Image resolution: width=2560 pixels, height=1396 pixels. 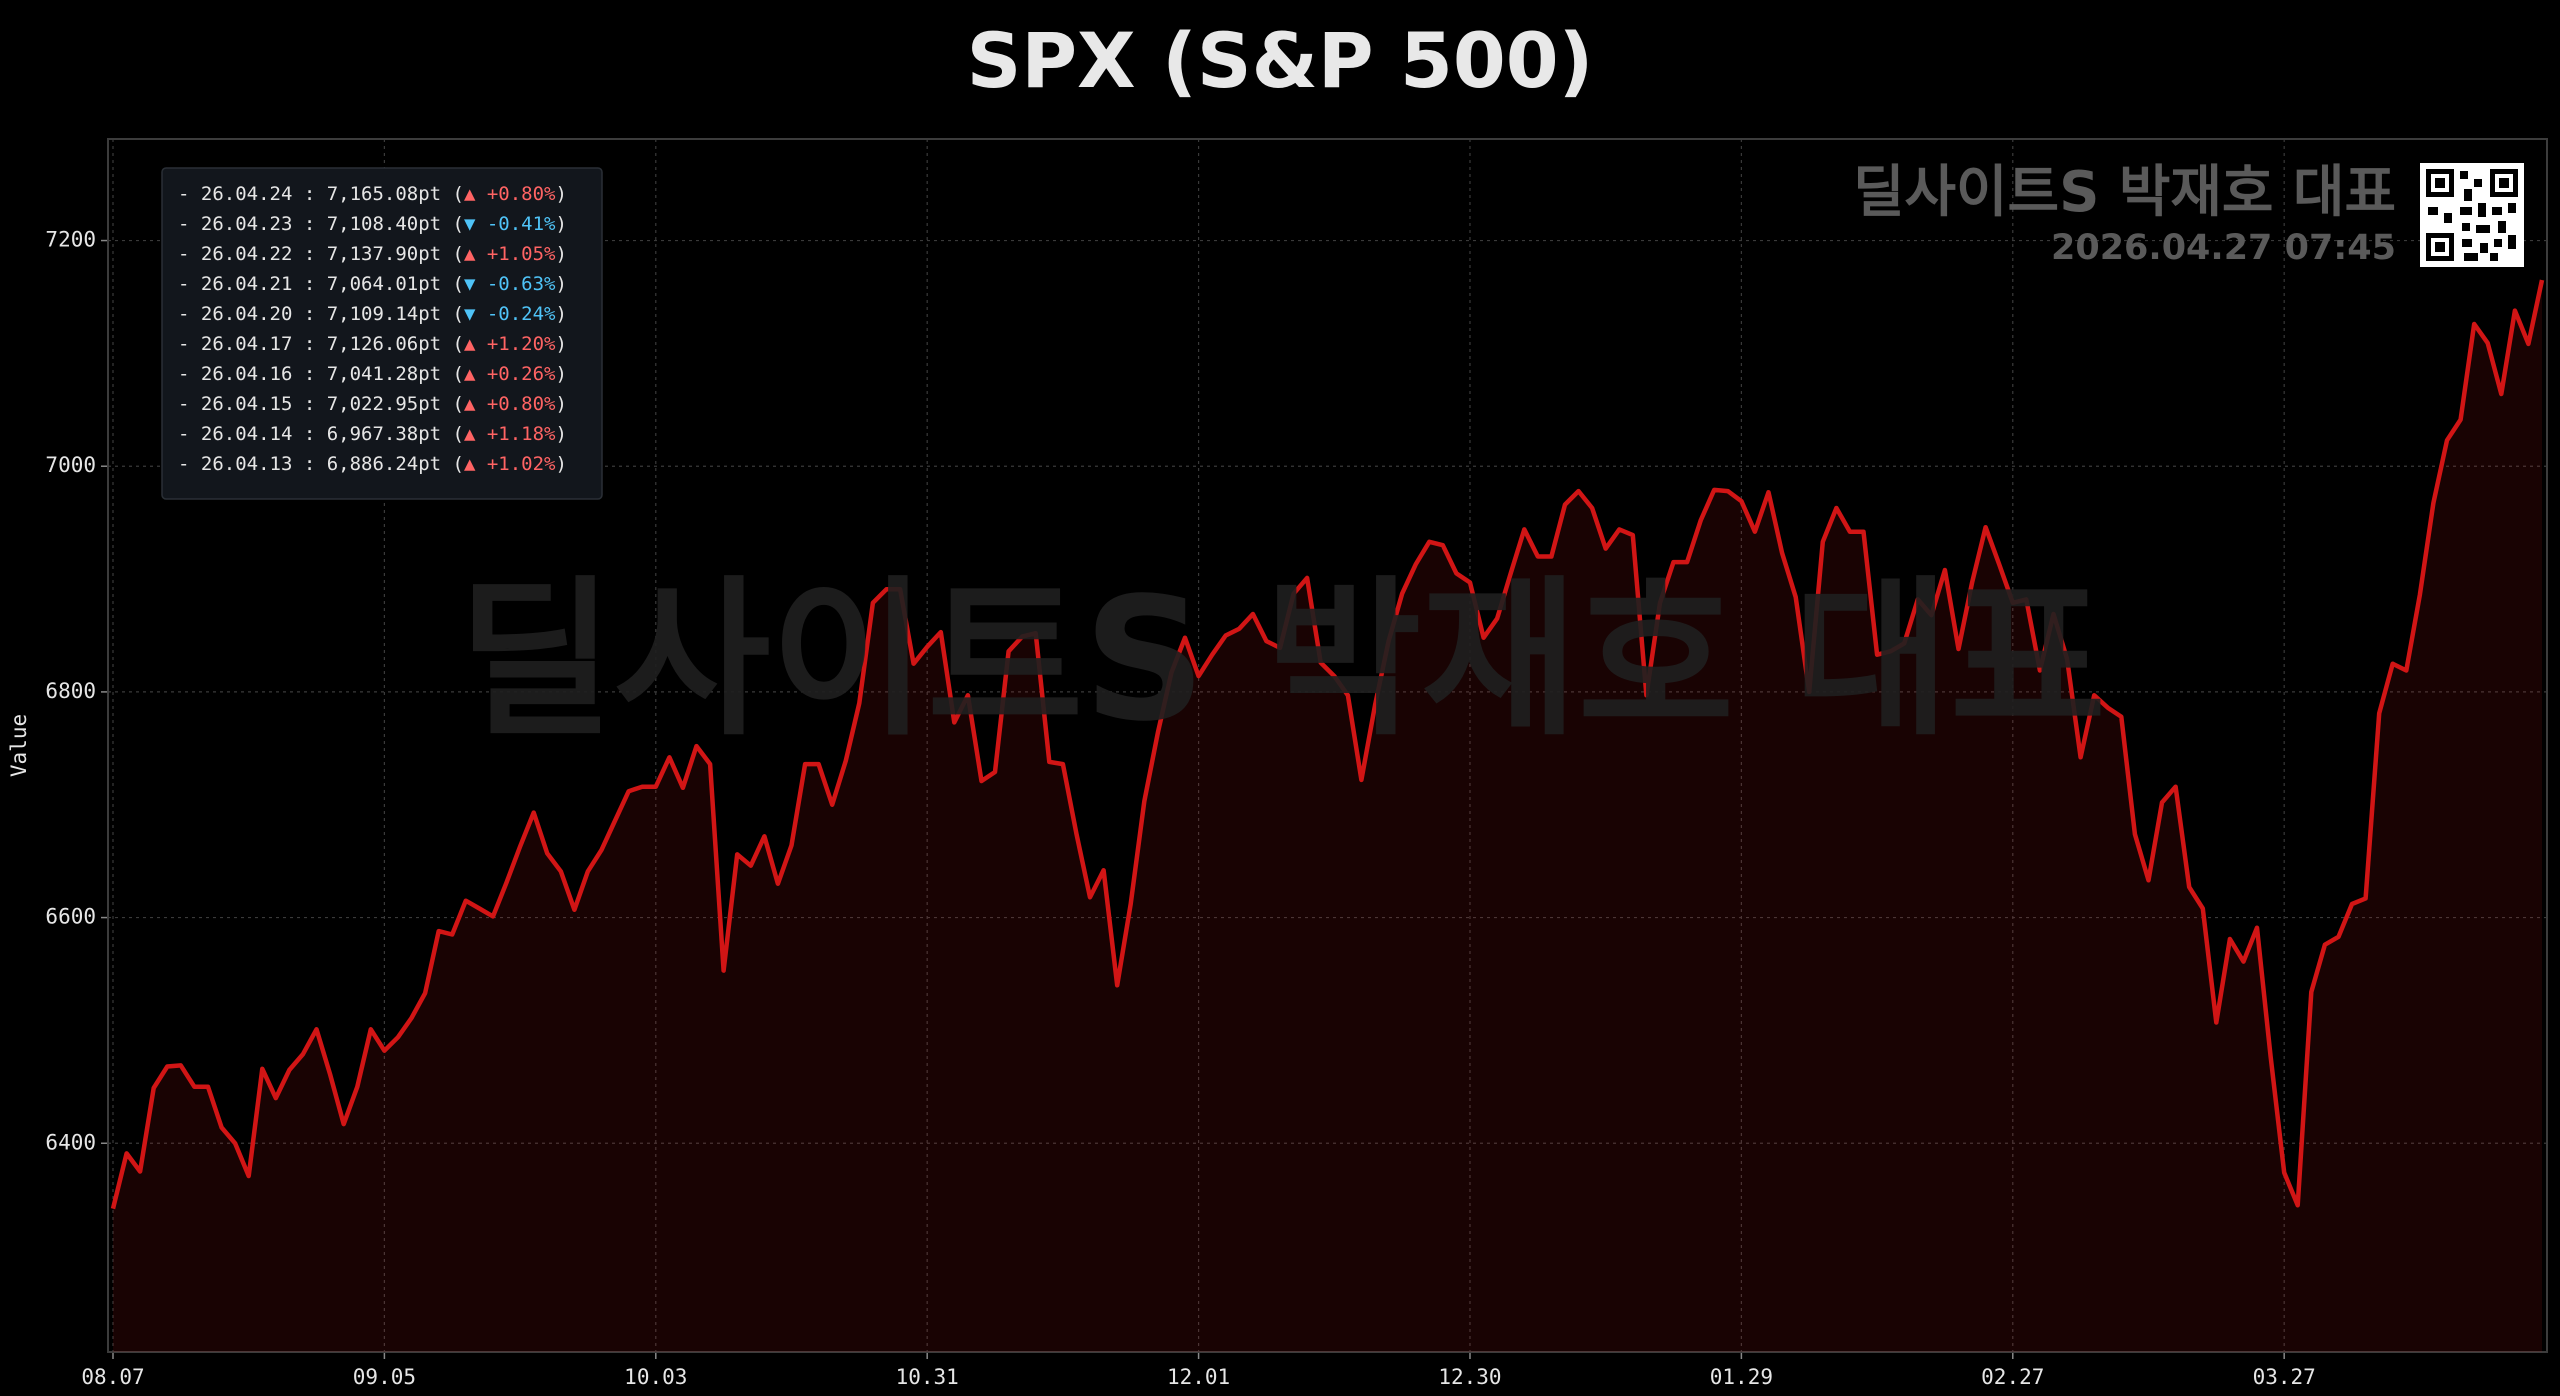 I want to click on legend-change: ▲ +1.20%, so click(x=510, y=344).